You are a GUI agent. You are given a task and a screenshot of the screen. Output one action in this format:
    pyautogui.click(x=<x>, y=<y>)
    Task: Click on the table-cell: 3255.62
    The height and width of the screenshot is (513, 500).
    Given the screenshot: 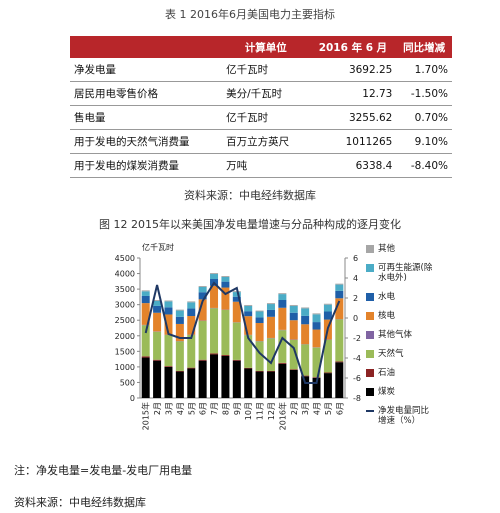 What is the action you would take?
    pyautogui.click(x=353, y=117)
    